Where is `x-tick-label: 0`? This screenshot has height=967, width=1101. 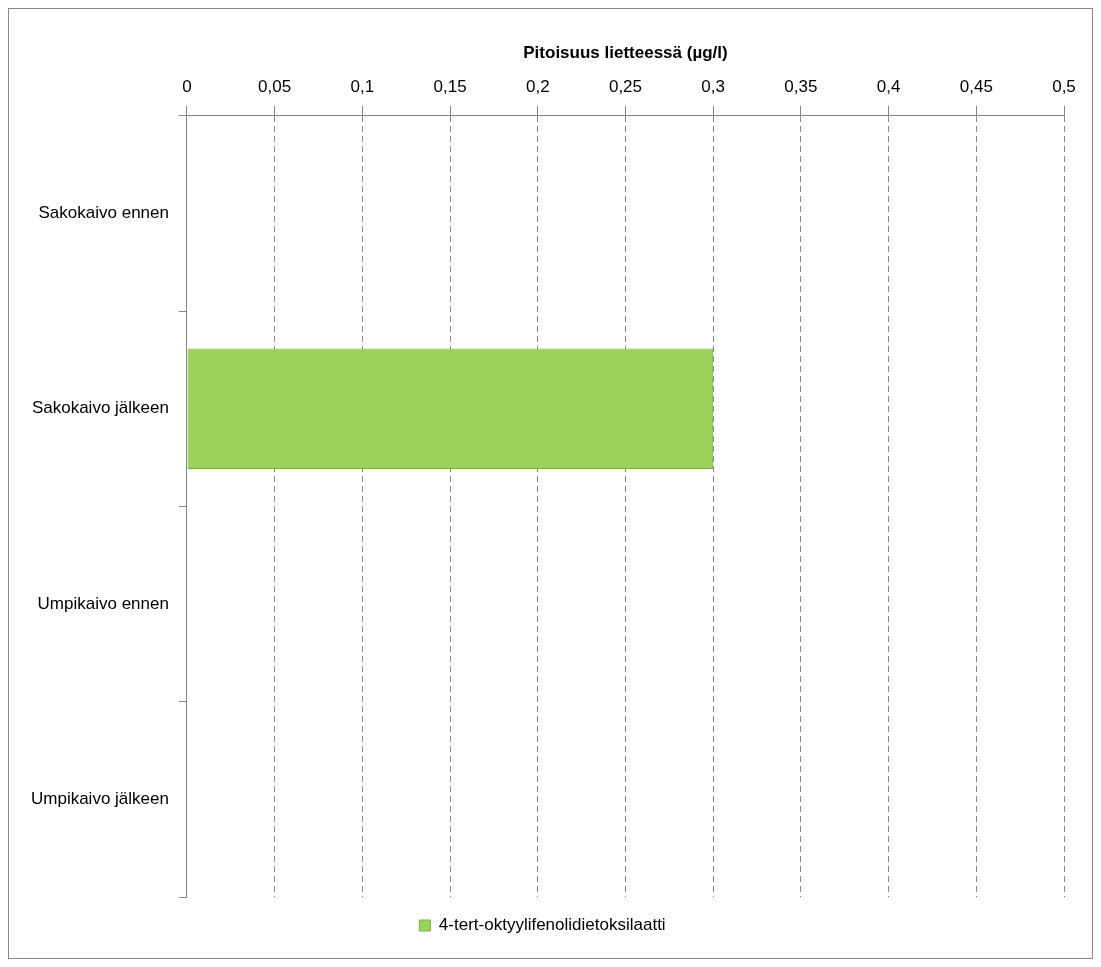 x-tick-label: 0 is located at coordinates (187, 87).